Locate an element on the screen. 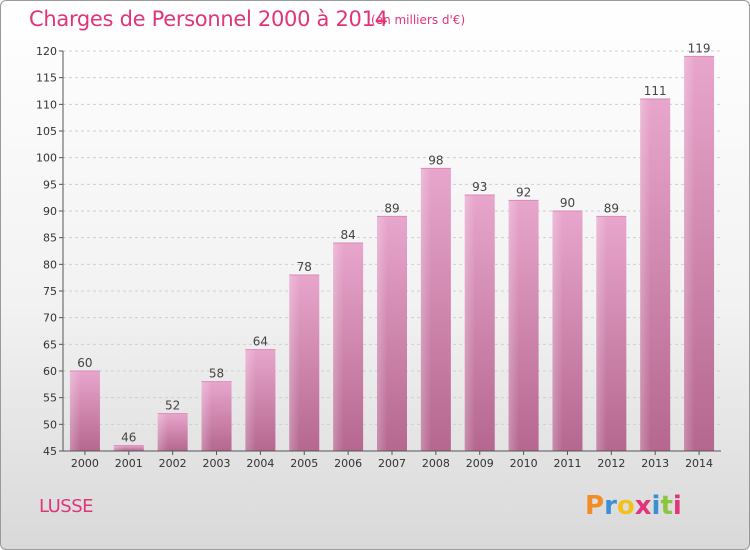  x-tick-label: 2009 is located at coordinates (480, 463).